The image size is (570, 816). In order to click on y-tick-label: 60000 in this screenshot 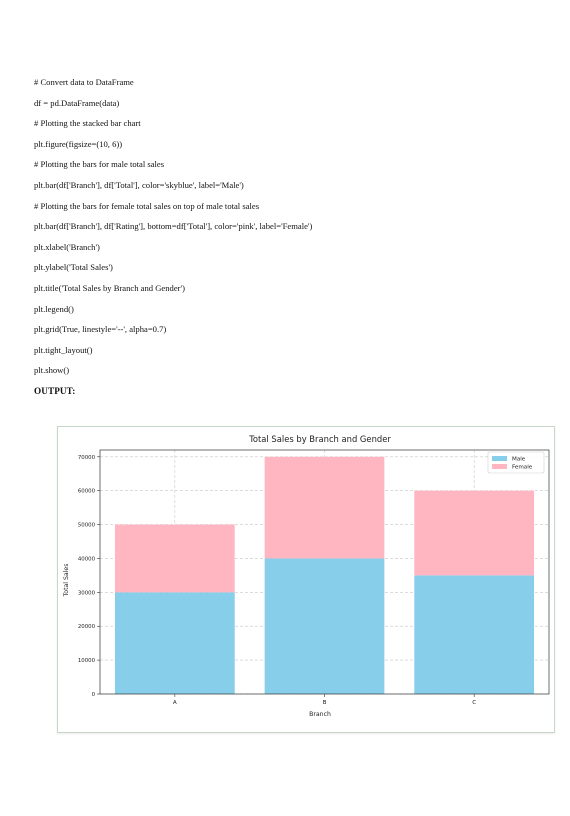, I will do `click(87, 492)`.